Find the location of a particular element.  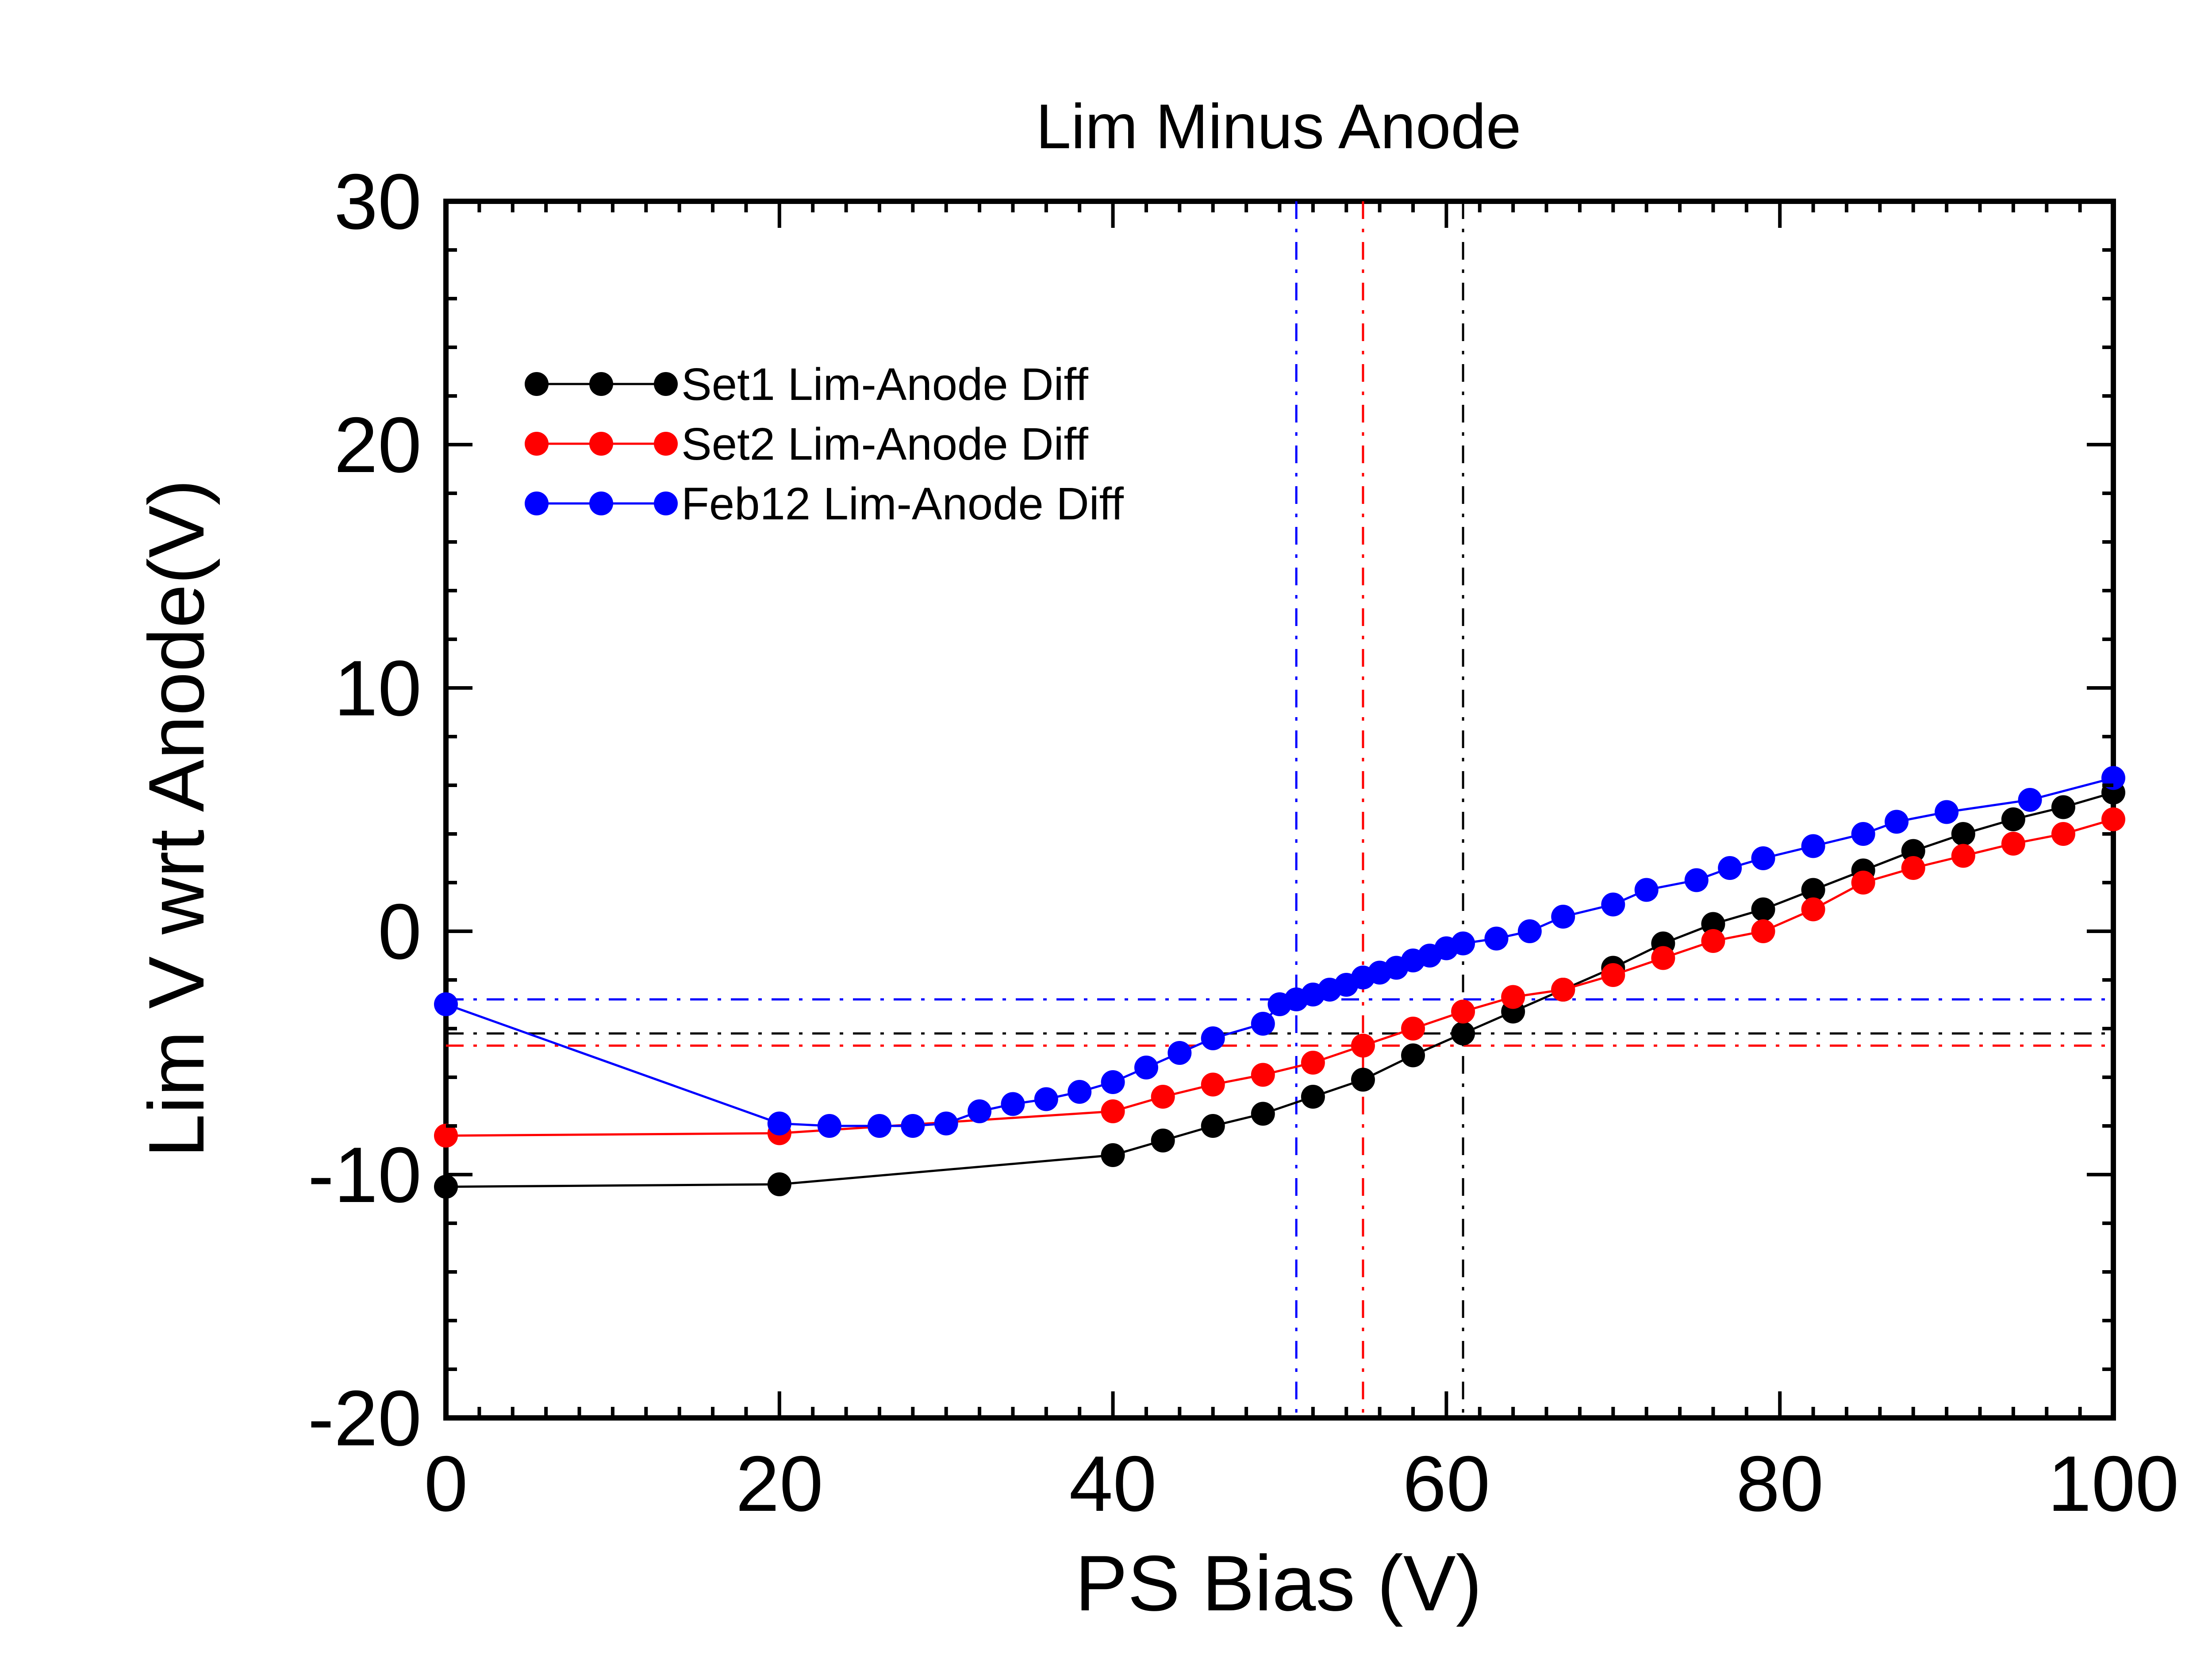

x-axis-title: PS Bias (V) is located at coordinates (1278, 1583).